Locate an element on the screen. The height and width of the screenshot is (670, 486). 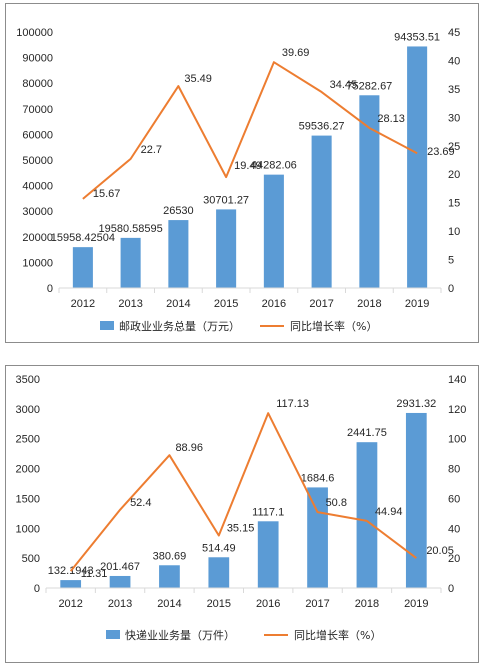
line-data-label: 11.31 is located at coordinates (94, 574).